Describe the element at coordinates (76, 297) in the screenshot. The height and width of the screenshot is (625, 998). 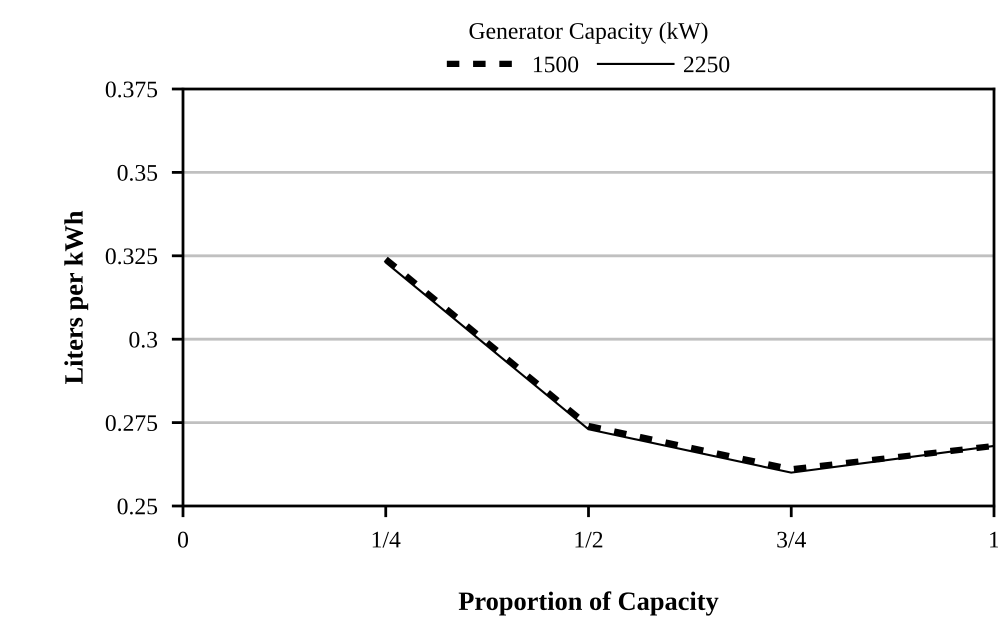
I see `y-axis-title: Liters per kWh` at that location.